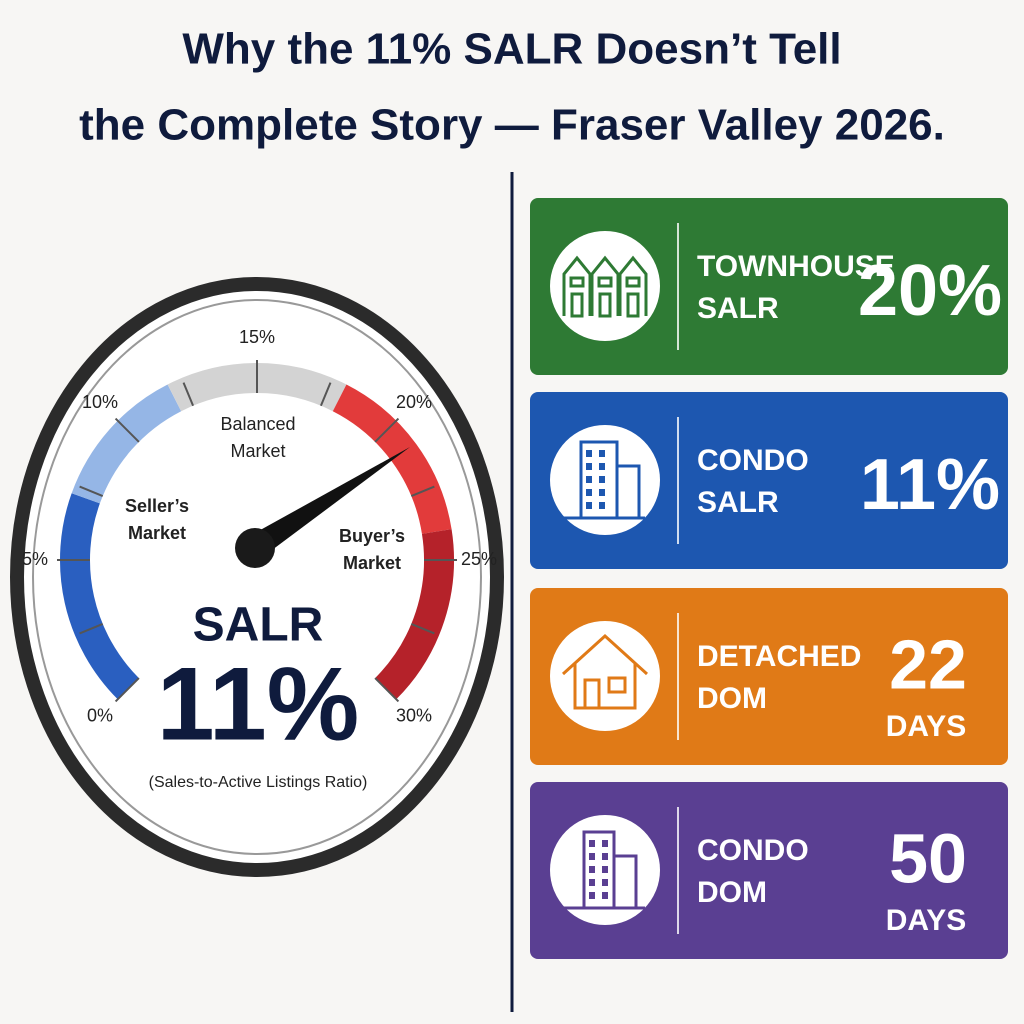 The height and width of the screenshot is (1024, 1024). What do you see at coordinates (930, 485) in the screenshot?
I see `card-value: 11%` at bounding box center [930, 485].